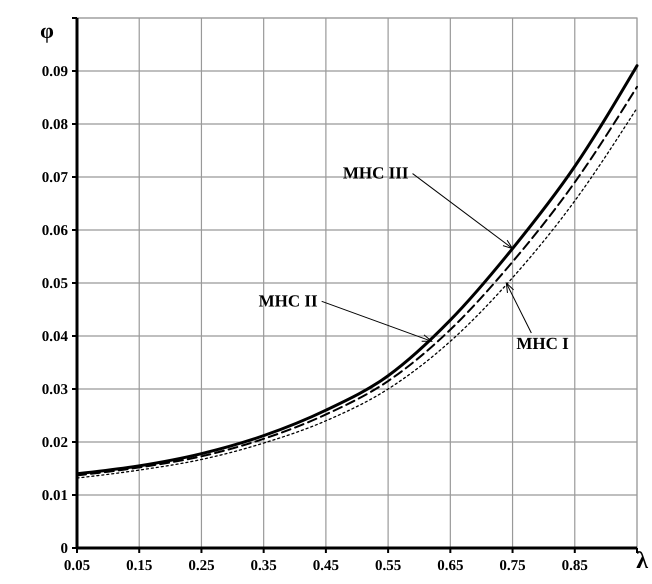 This screenshot has width=652, height=584. What do you see at coordinates (575, 566) in the screenshot?
I see `x-tick-label: 0.85` at bounding box center [575, 566].